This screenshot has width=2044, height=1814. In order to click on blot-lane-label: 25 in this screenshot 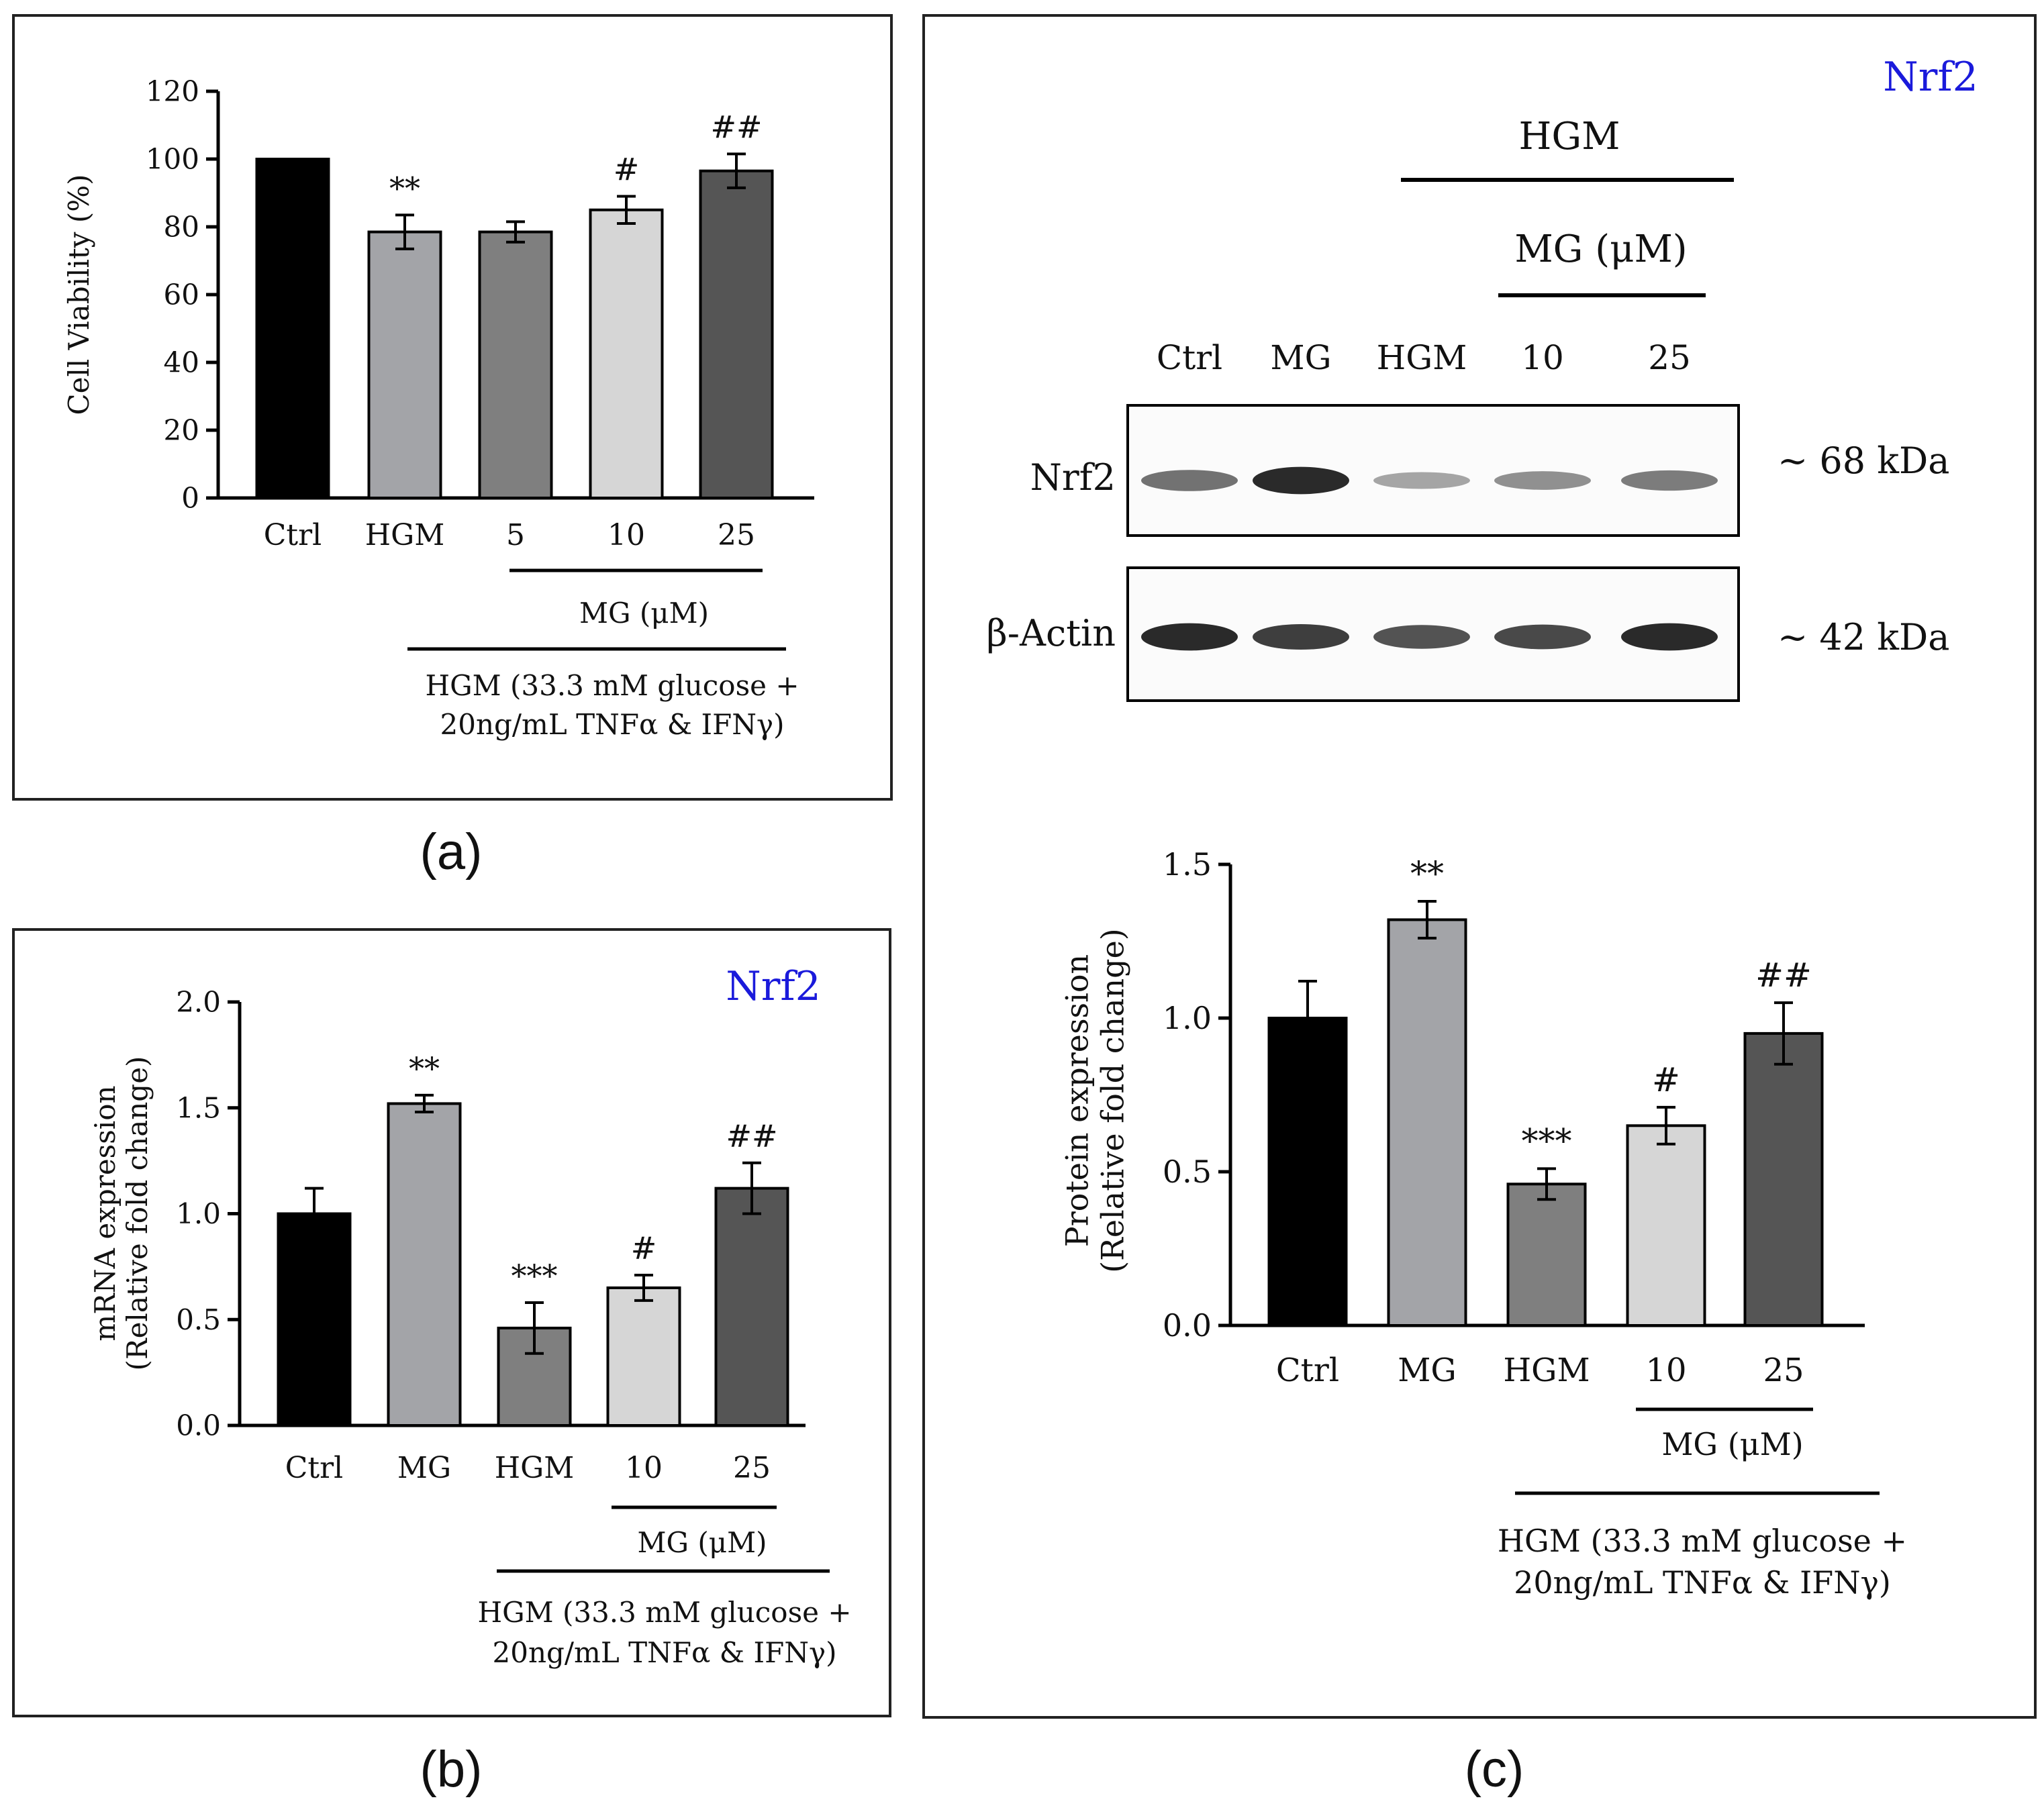, I will do `click(1669, 357)`.